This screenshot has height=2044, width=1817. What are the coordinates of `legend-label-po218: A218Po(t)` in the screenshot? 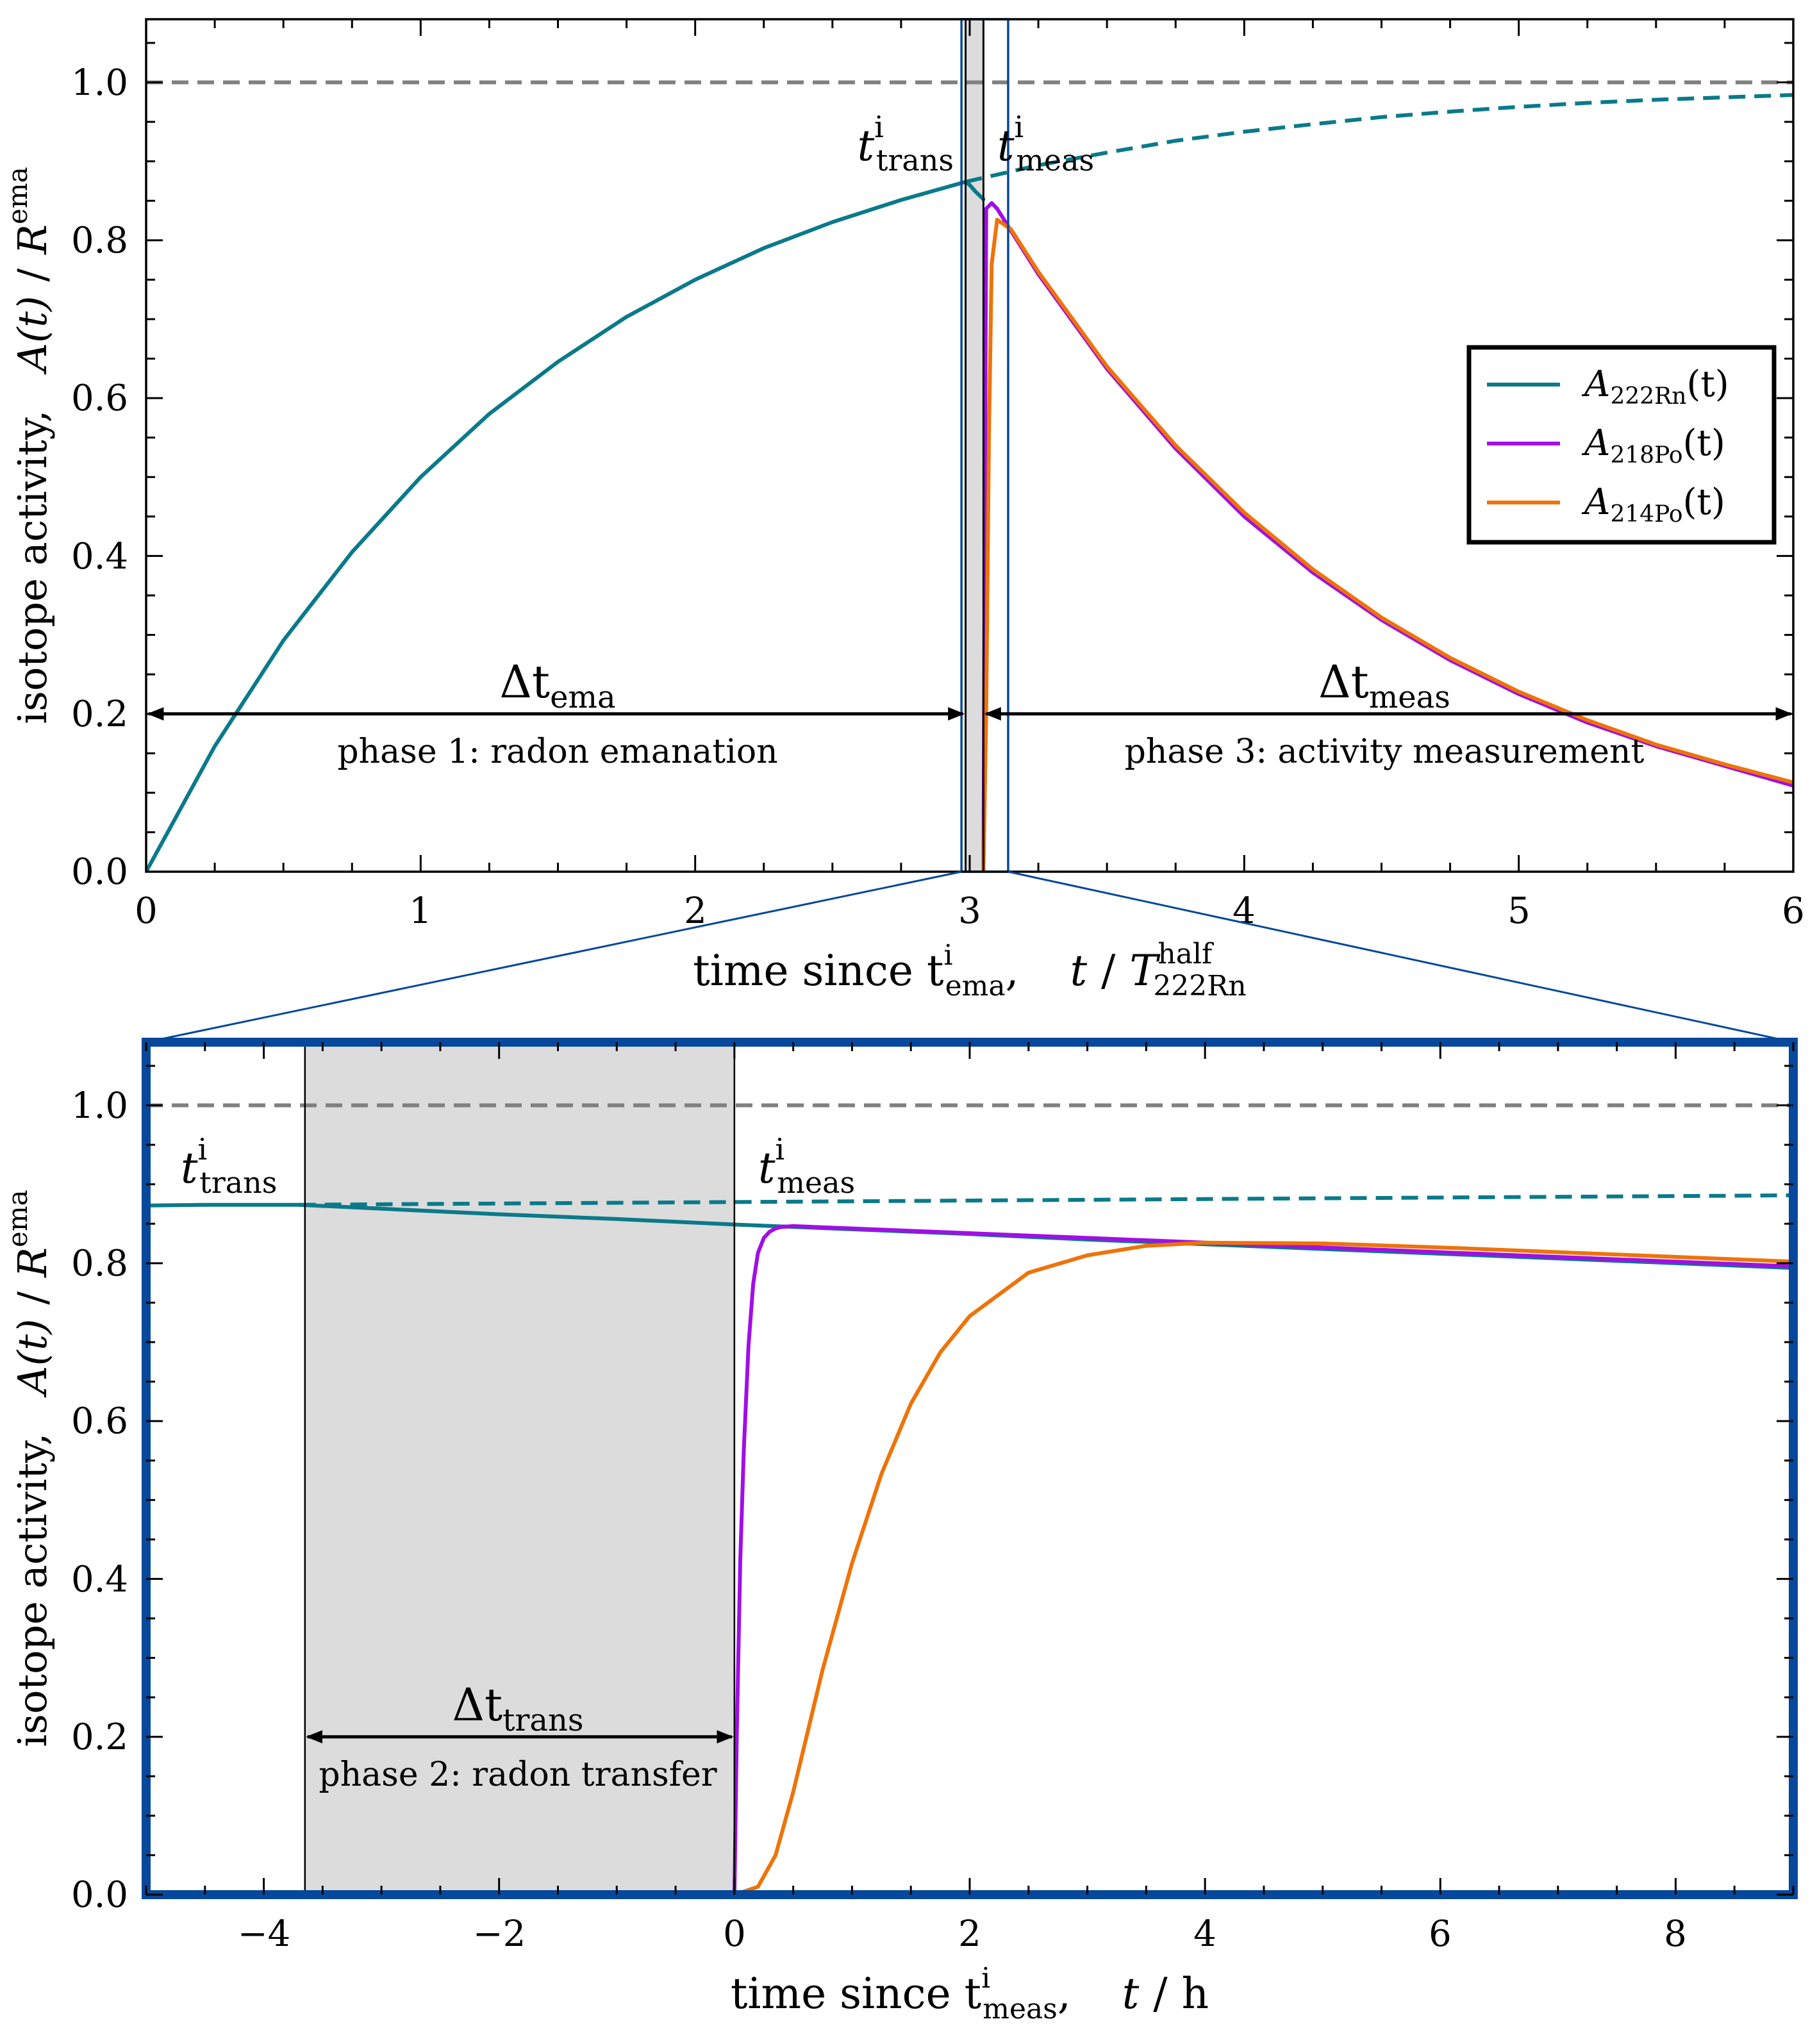 It's located at (1653, 446).